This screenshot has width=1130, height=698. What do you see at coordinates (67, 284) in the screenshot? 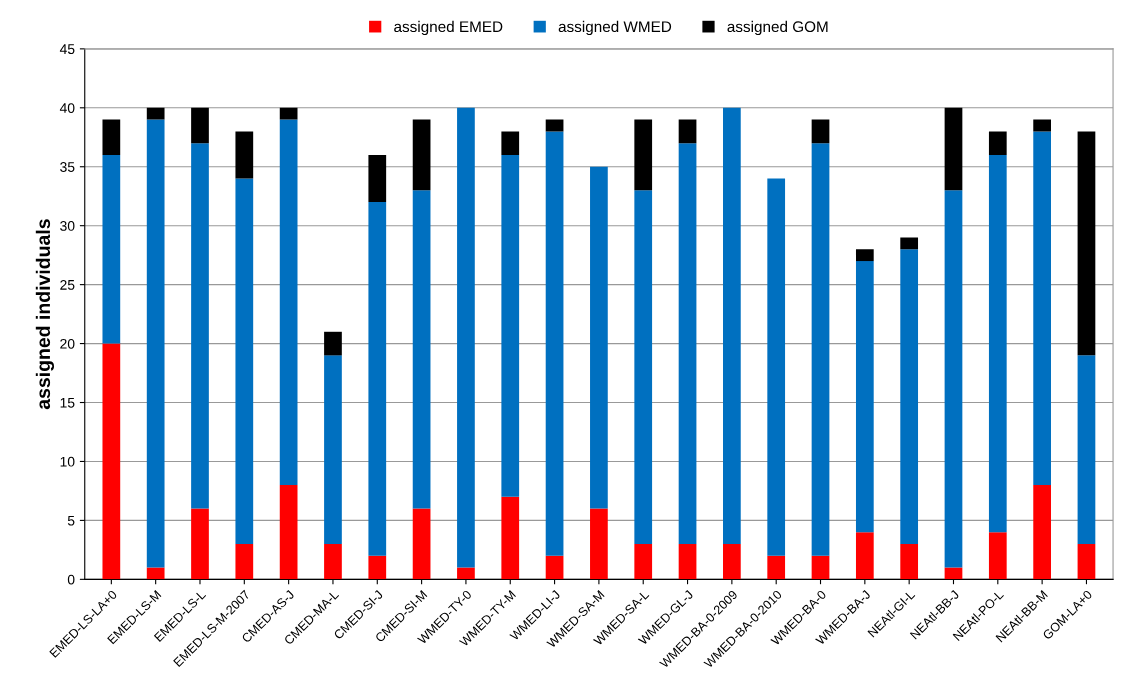
I see `y-tick-label: 25` at bounding box center [67, 284].